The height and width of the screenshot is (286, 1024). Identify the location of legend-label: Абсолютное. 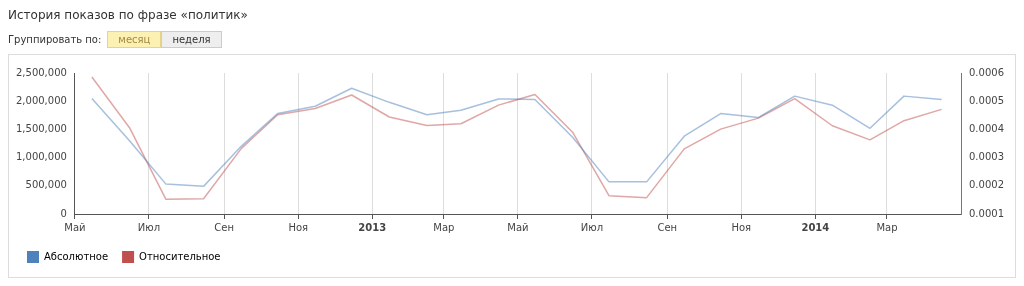
(76, 256).